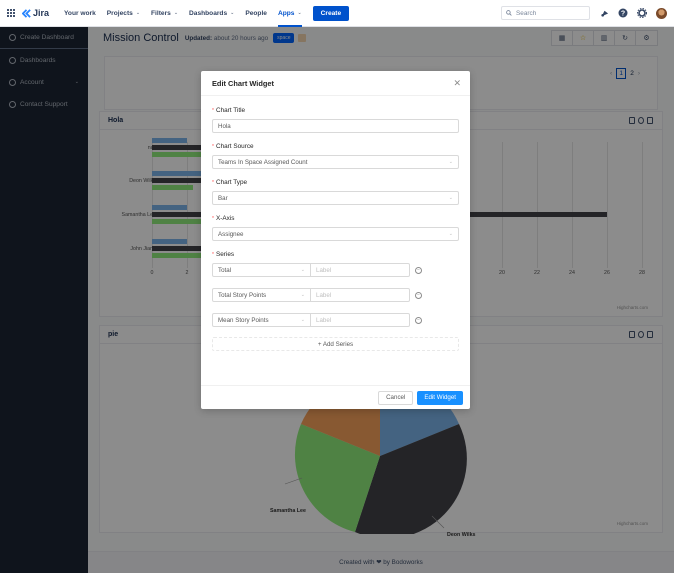 The height and width of the screenshot is (573, 674). What do you see at coordinates (198, 38) in the screenshot?
I see `updated-label: Updated:` at bounding box center [198, 38].